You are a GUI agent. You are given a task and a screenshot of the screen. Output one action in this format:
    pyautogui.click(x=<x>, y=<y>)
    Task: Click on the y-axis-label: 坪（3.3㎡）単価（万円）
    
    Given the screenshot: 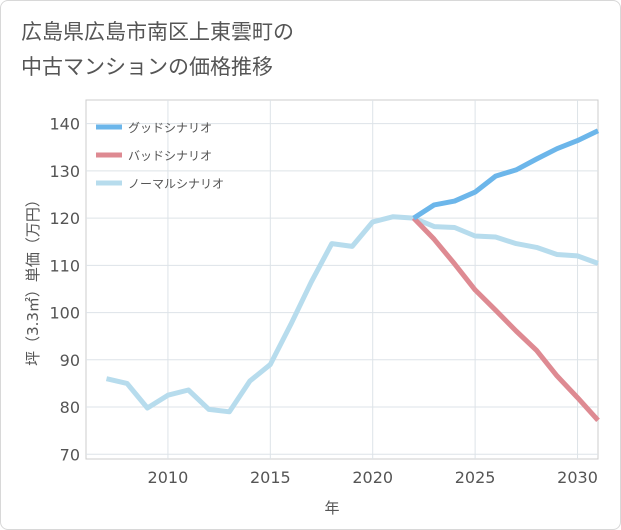 What is the action you would take?
    pyautogui.click(x=33, y=279)
    